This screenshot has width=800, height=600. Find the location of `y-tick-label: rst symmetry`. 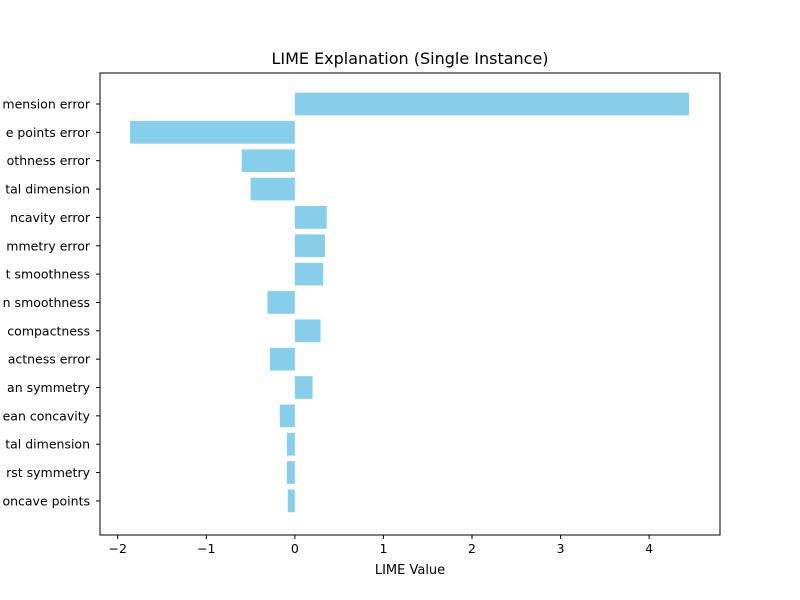

y-tick-label: rst symmetry is located at coordinates (48, 472).